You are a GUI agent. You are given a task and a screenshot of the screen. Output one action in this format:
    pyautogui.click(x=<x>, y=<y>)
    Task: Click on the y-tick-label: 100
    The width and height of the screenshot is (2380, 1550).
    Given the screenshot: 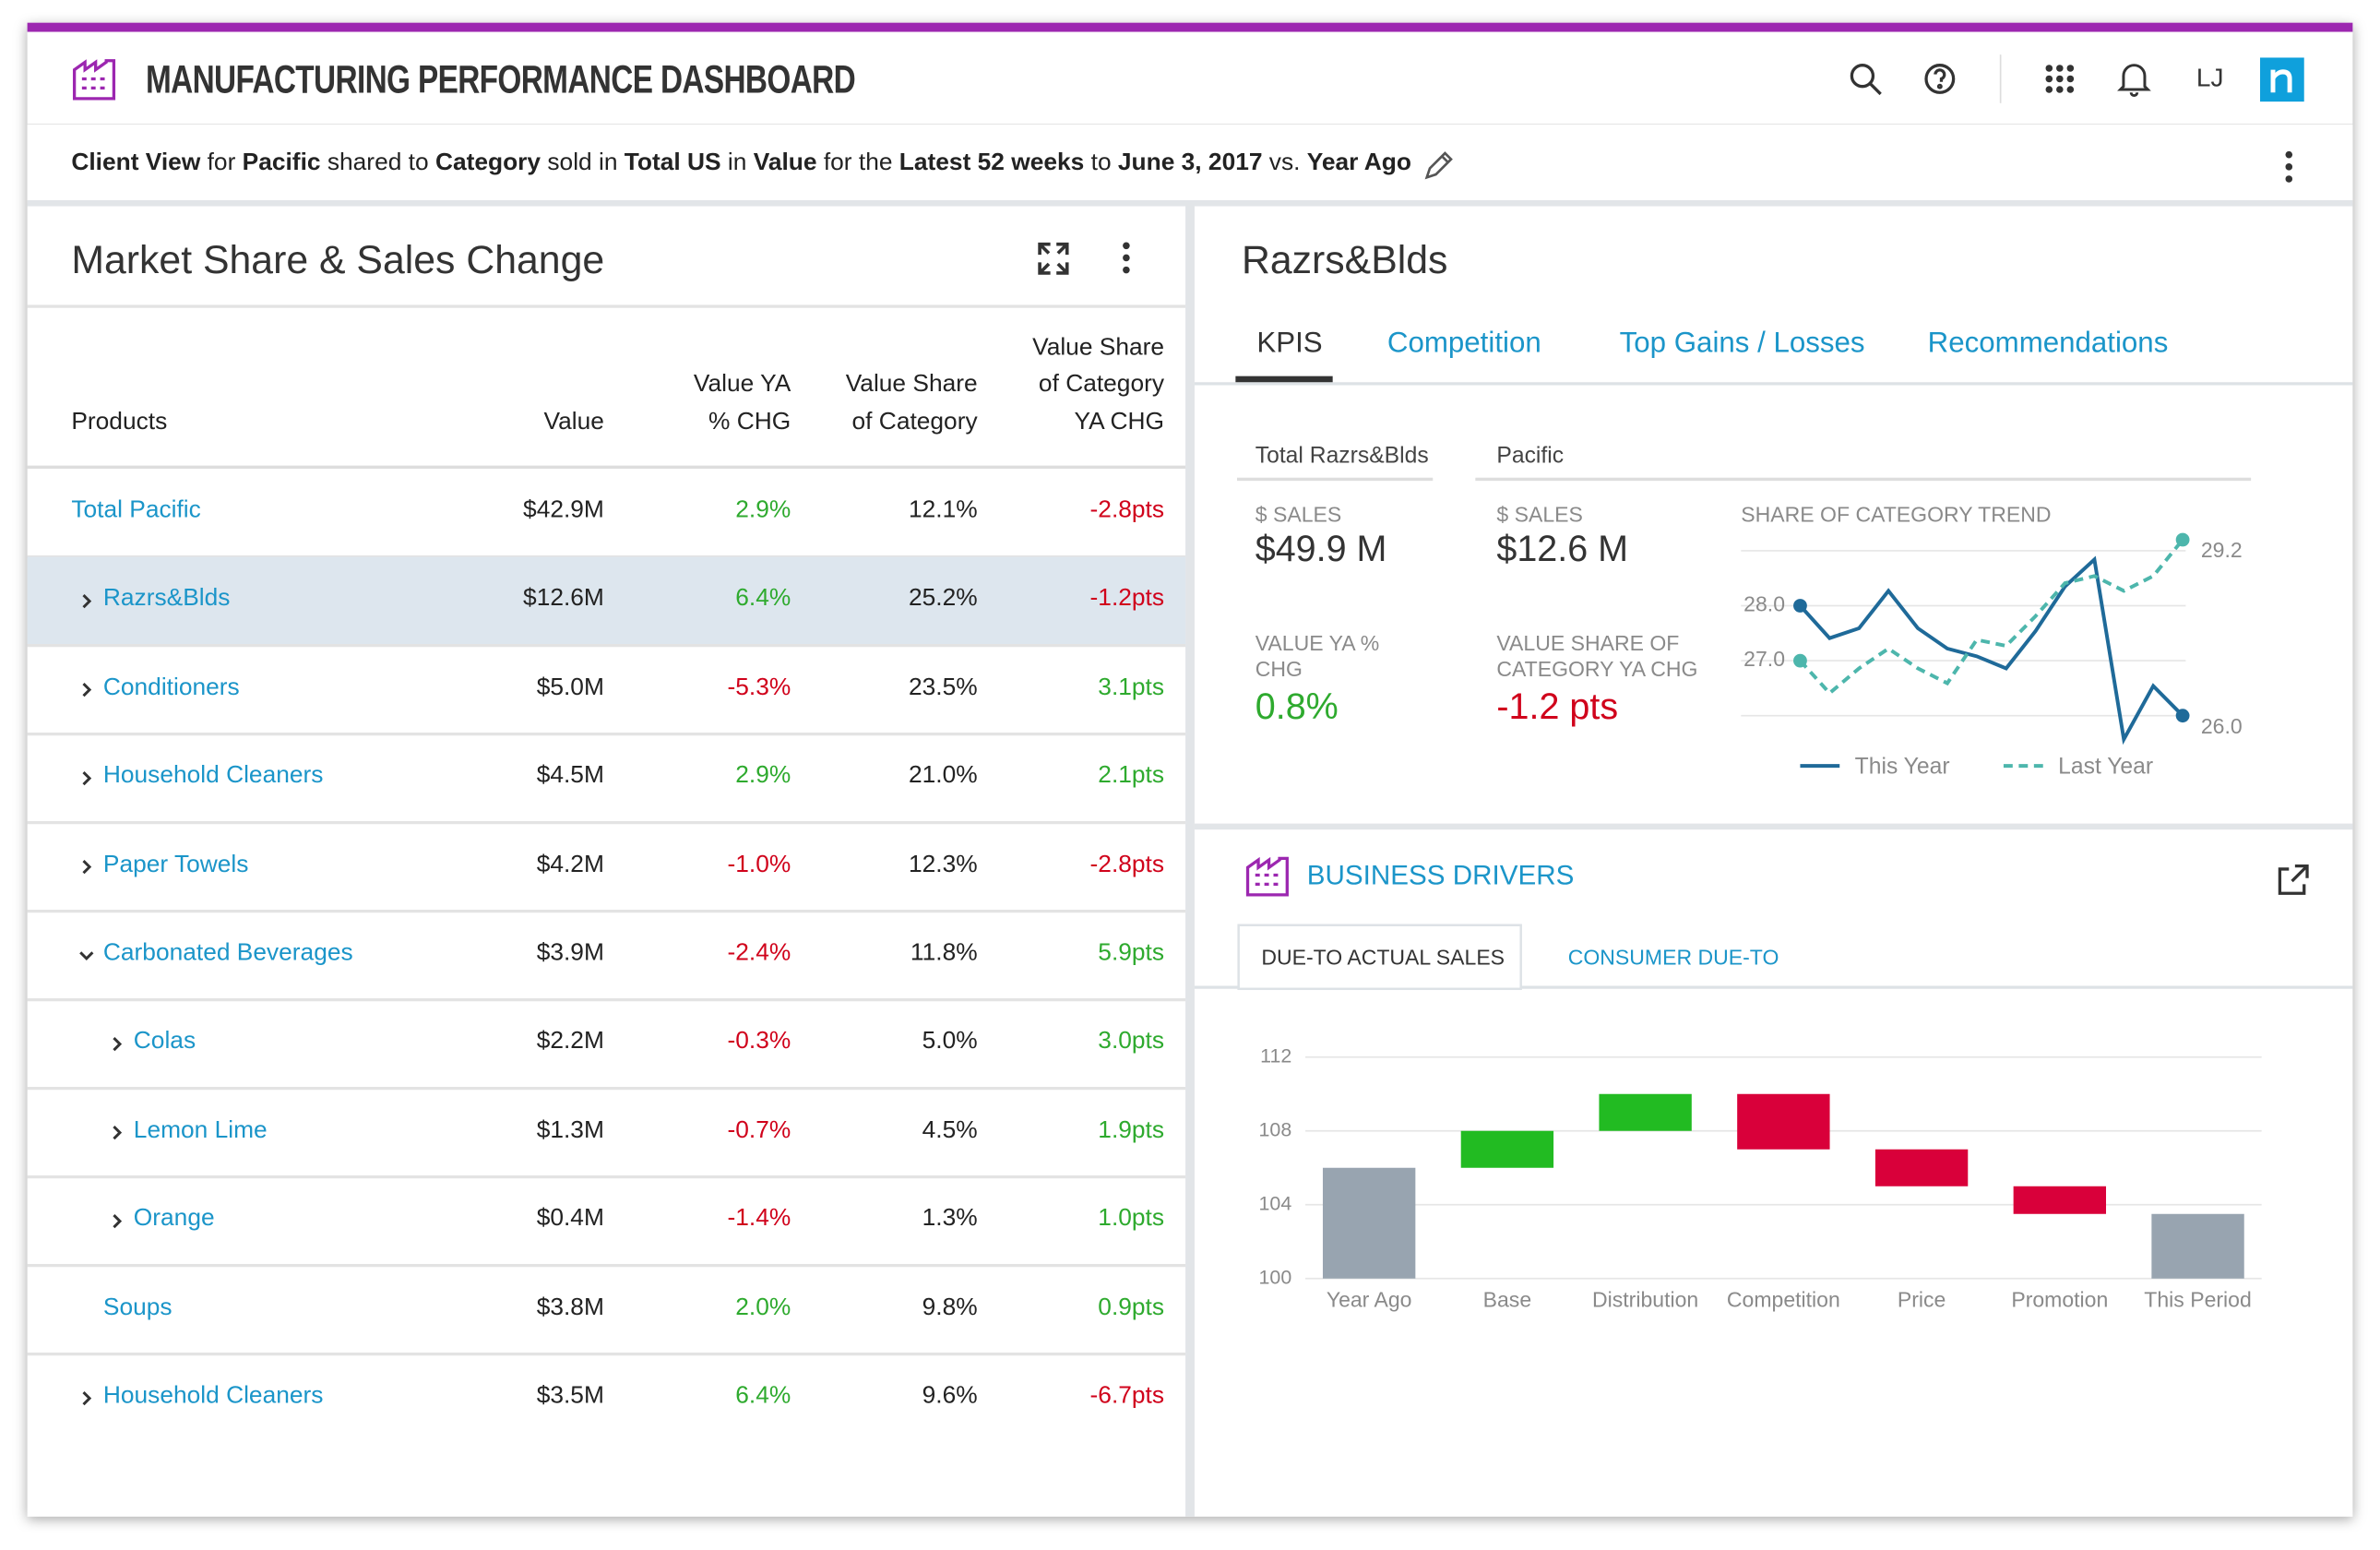 What is the action you would take?
    pyautogui.click(x=1275, y=1277)
    